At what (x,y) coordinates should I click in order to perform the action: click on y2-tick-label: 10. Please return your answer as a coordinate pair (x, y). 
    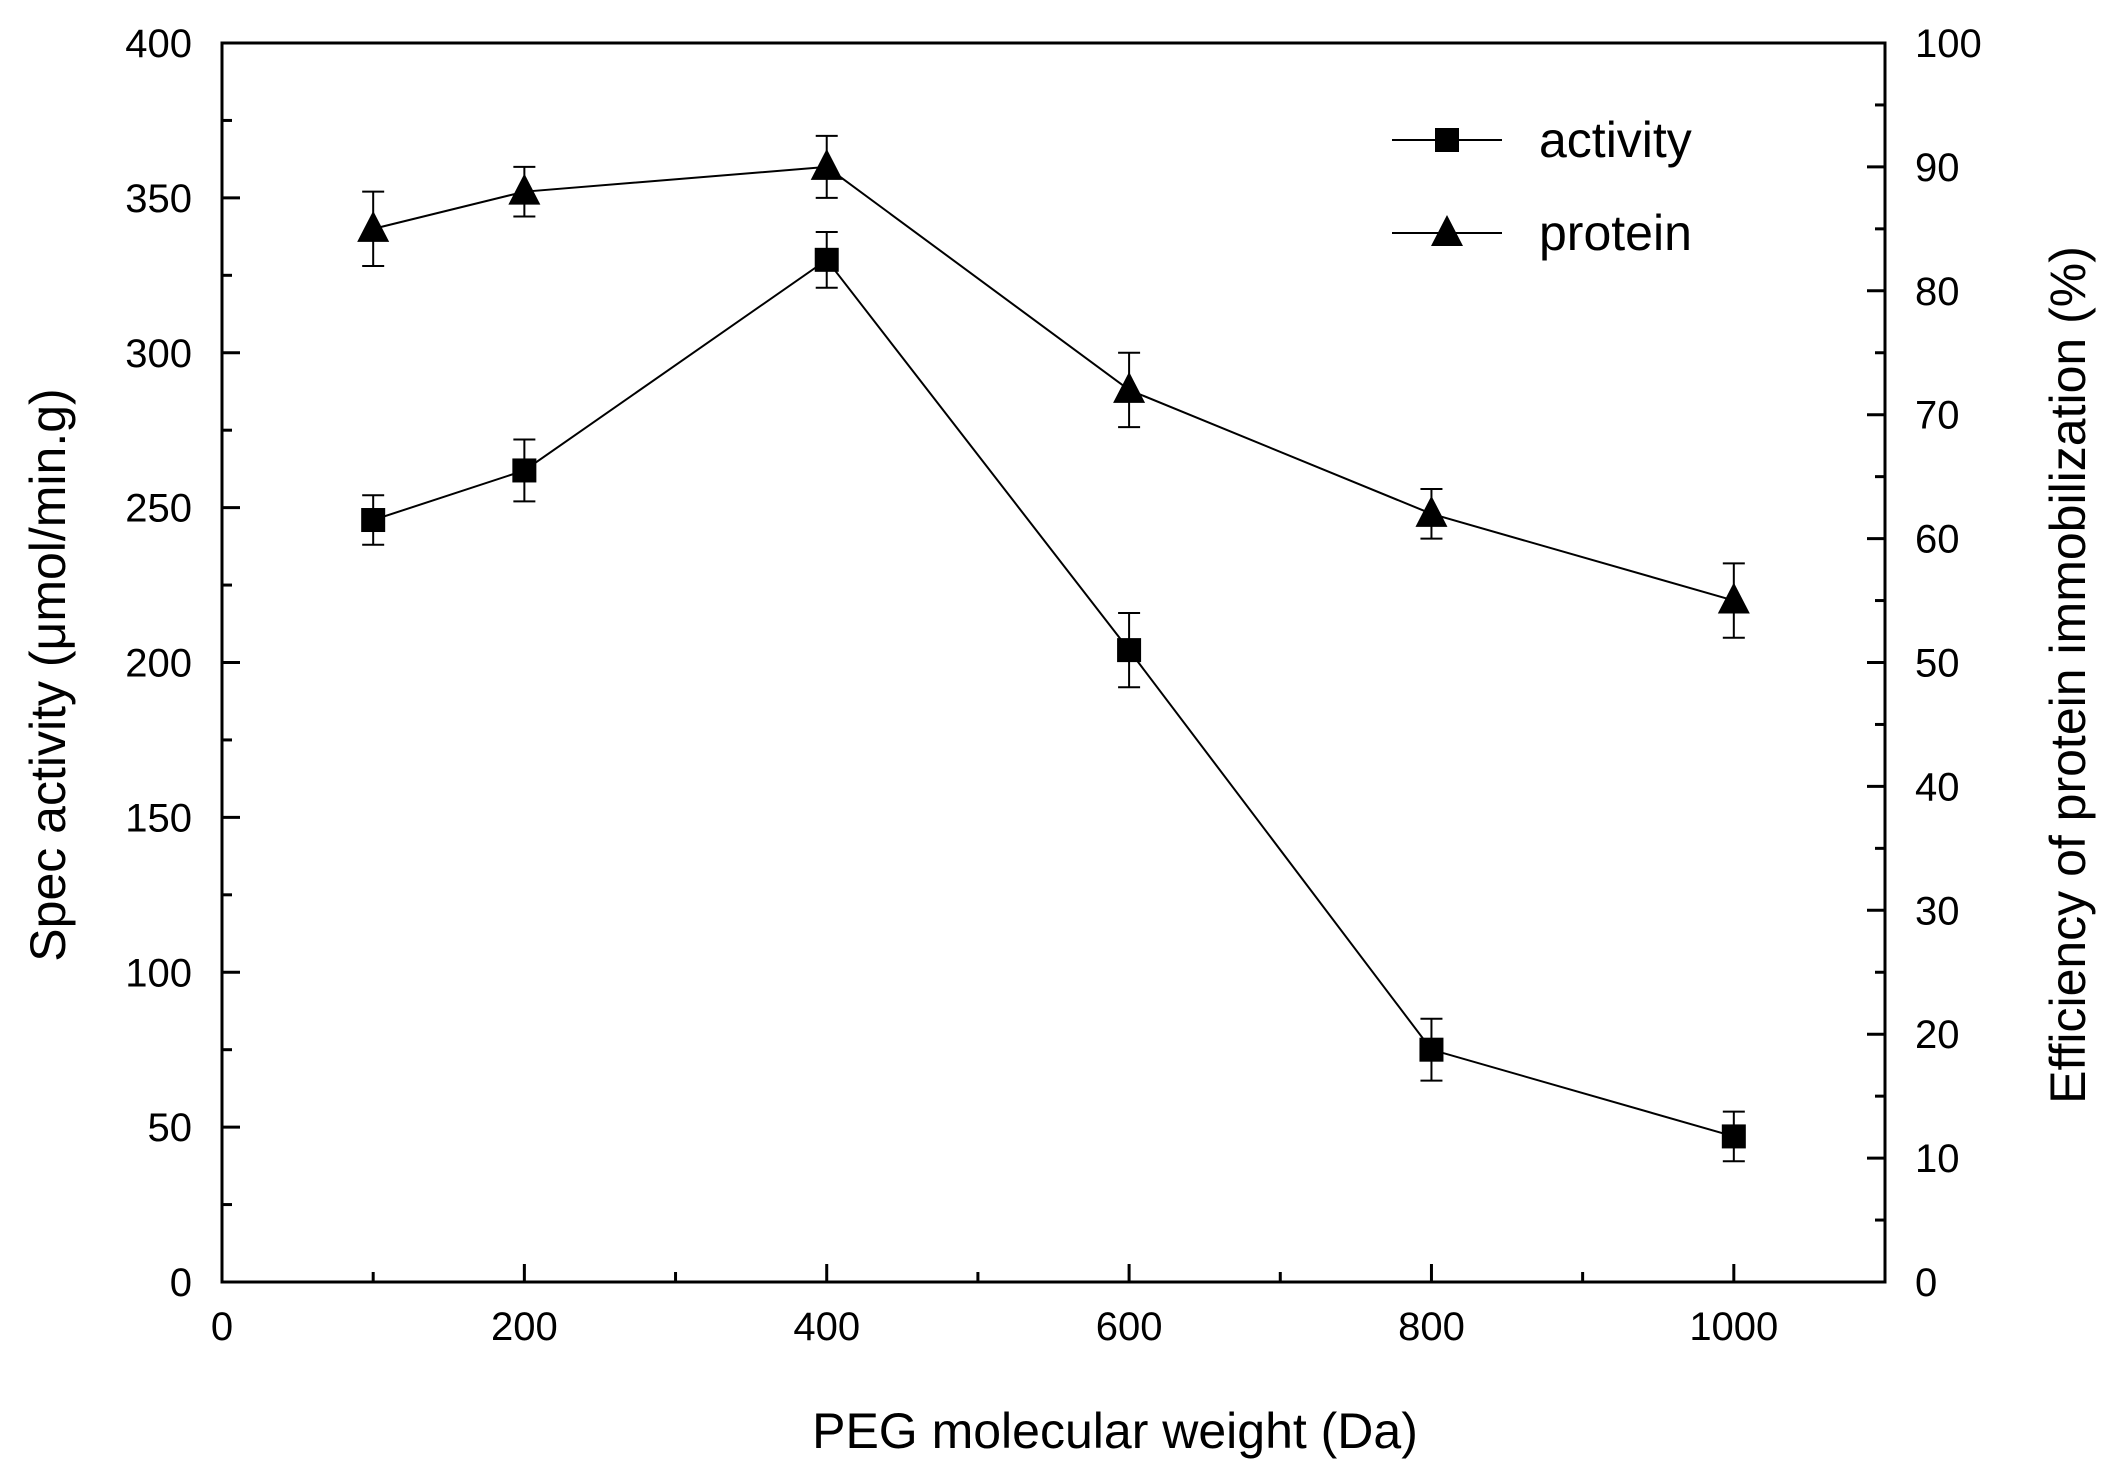
    Looking at the image, I should click on (1937, 1159).